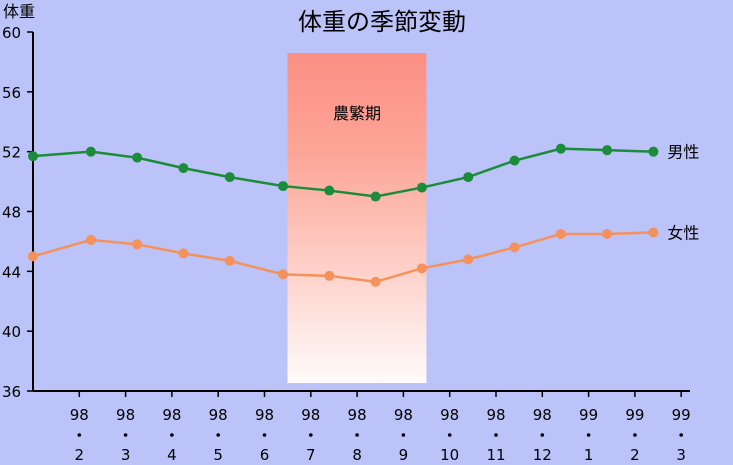 The image size is (733, 465). What do you see at coordinates (495, 455) in the screenshot?
I see `x-tick-label-month: 11` at bounding box center [495, 455].